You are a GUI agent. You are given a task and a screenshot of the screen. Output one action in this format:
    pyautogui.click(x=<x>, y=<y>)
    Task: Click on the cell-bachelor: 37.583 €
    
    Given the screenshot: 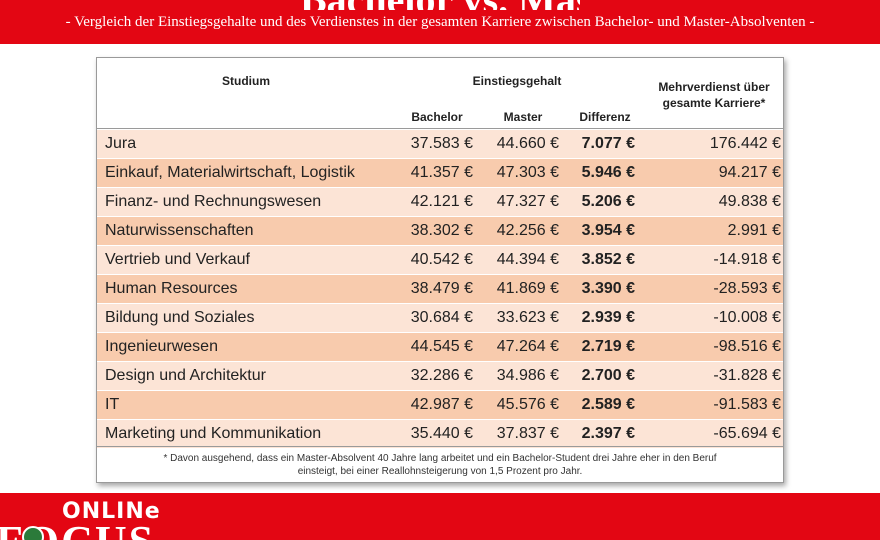 What is the action you would take?
    pyautogui.click(x=441, y=143)
    